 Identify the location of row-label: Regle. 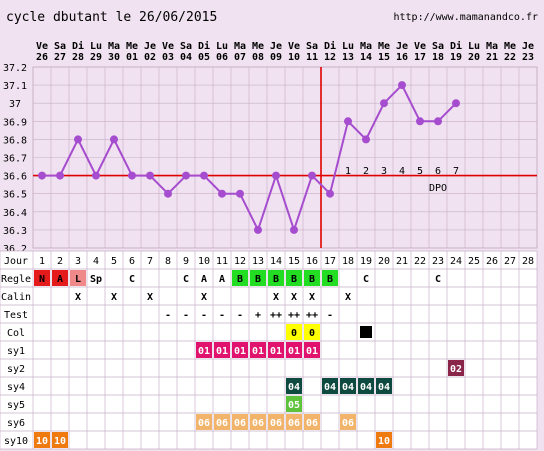
(16, 279).